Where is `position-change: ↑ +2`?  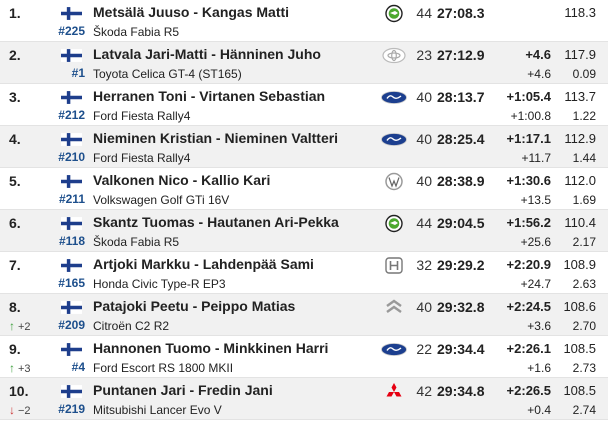 position-change: ↑ +2 is located at coordinates (20, 326).